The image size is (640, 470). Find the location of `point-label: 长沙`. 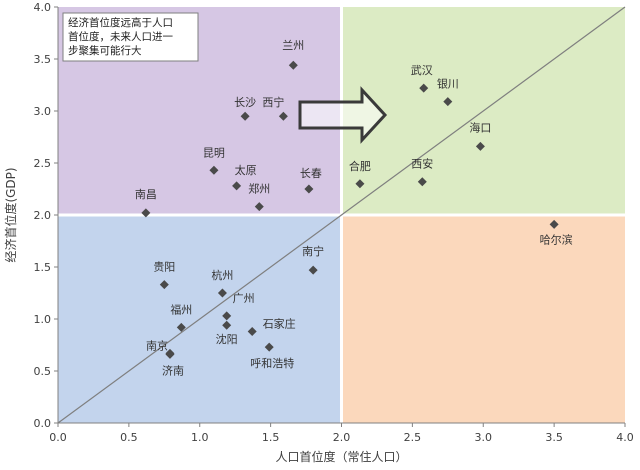

point-label: 长沙 is located at coordinates (245, 102).